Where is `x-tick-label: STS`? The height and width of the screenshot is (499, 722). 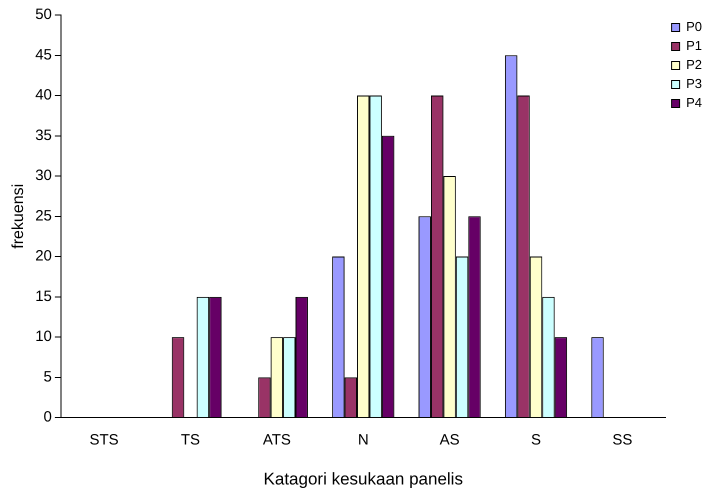
x-tick-label: STS is located at coordinates (104, 440).